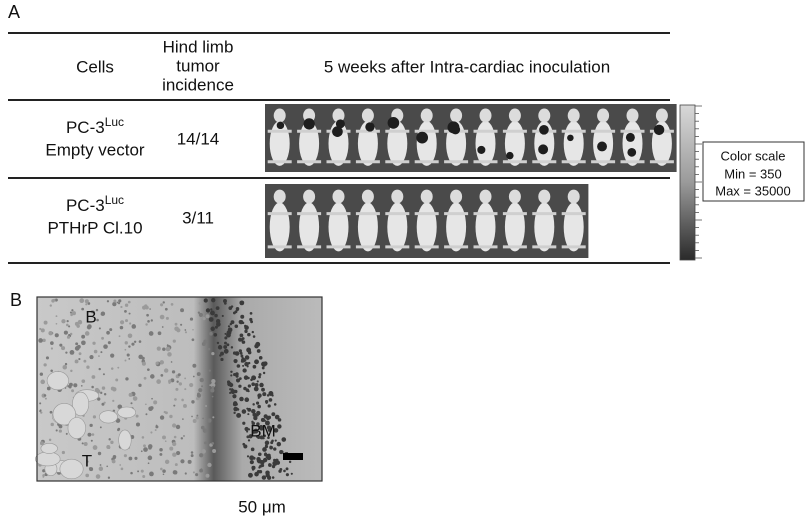 Image resolution: width=805 pixels, height=519 pixels. Describe the element at coordinates (293, 456) in the screenshot. I see `scale-bar` at that location.